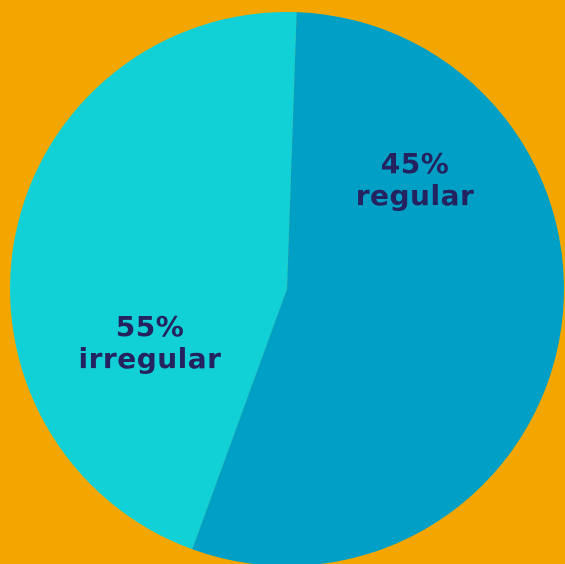 This screenshot has height=564, width=565. Describe the element at coordinates (150, 358) in the screenshot. I see `slice-name-irregular: irregular` at that location.